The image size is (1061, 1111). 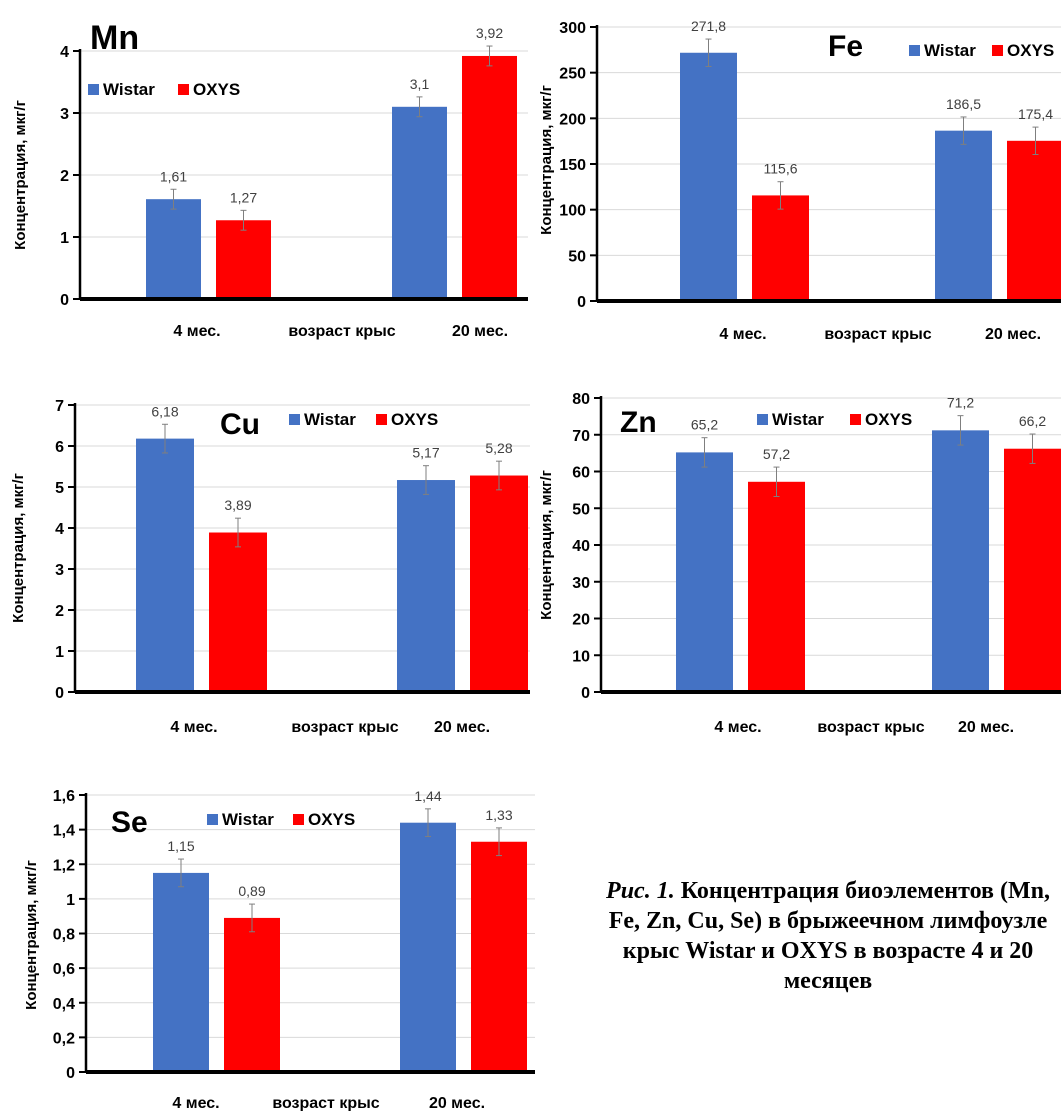 I want to click on y-tick-label: 1,2, so click(x=64, y=865).